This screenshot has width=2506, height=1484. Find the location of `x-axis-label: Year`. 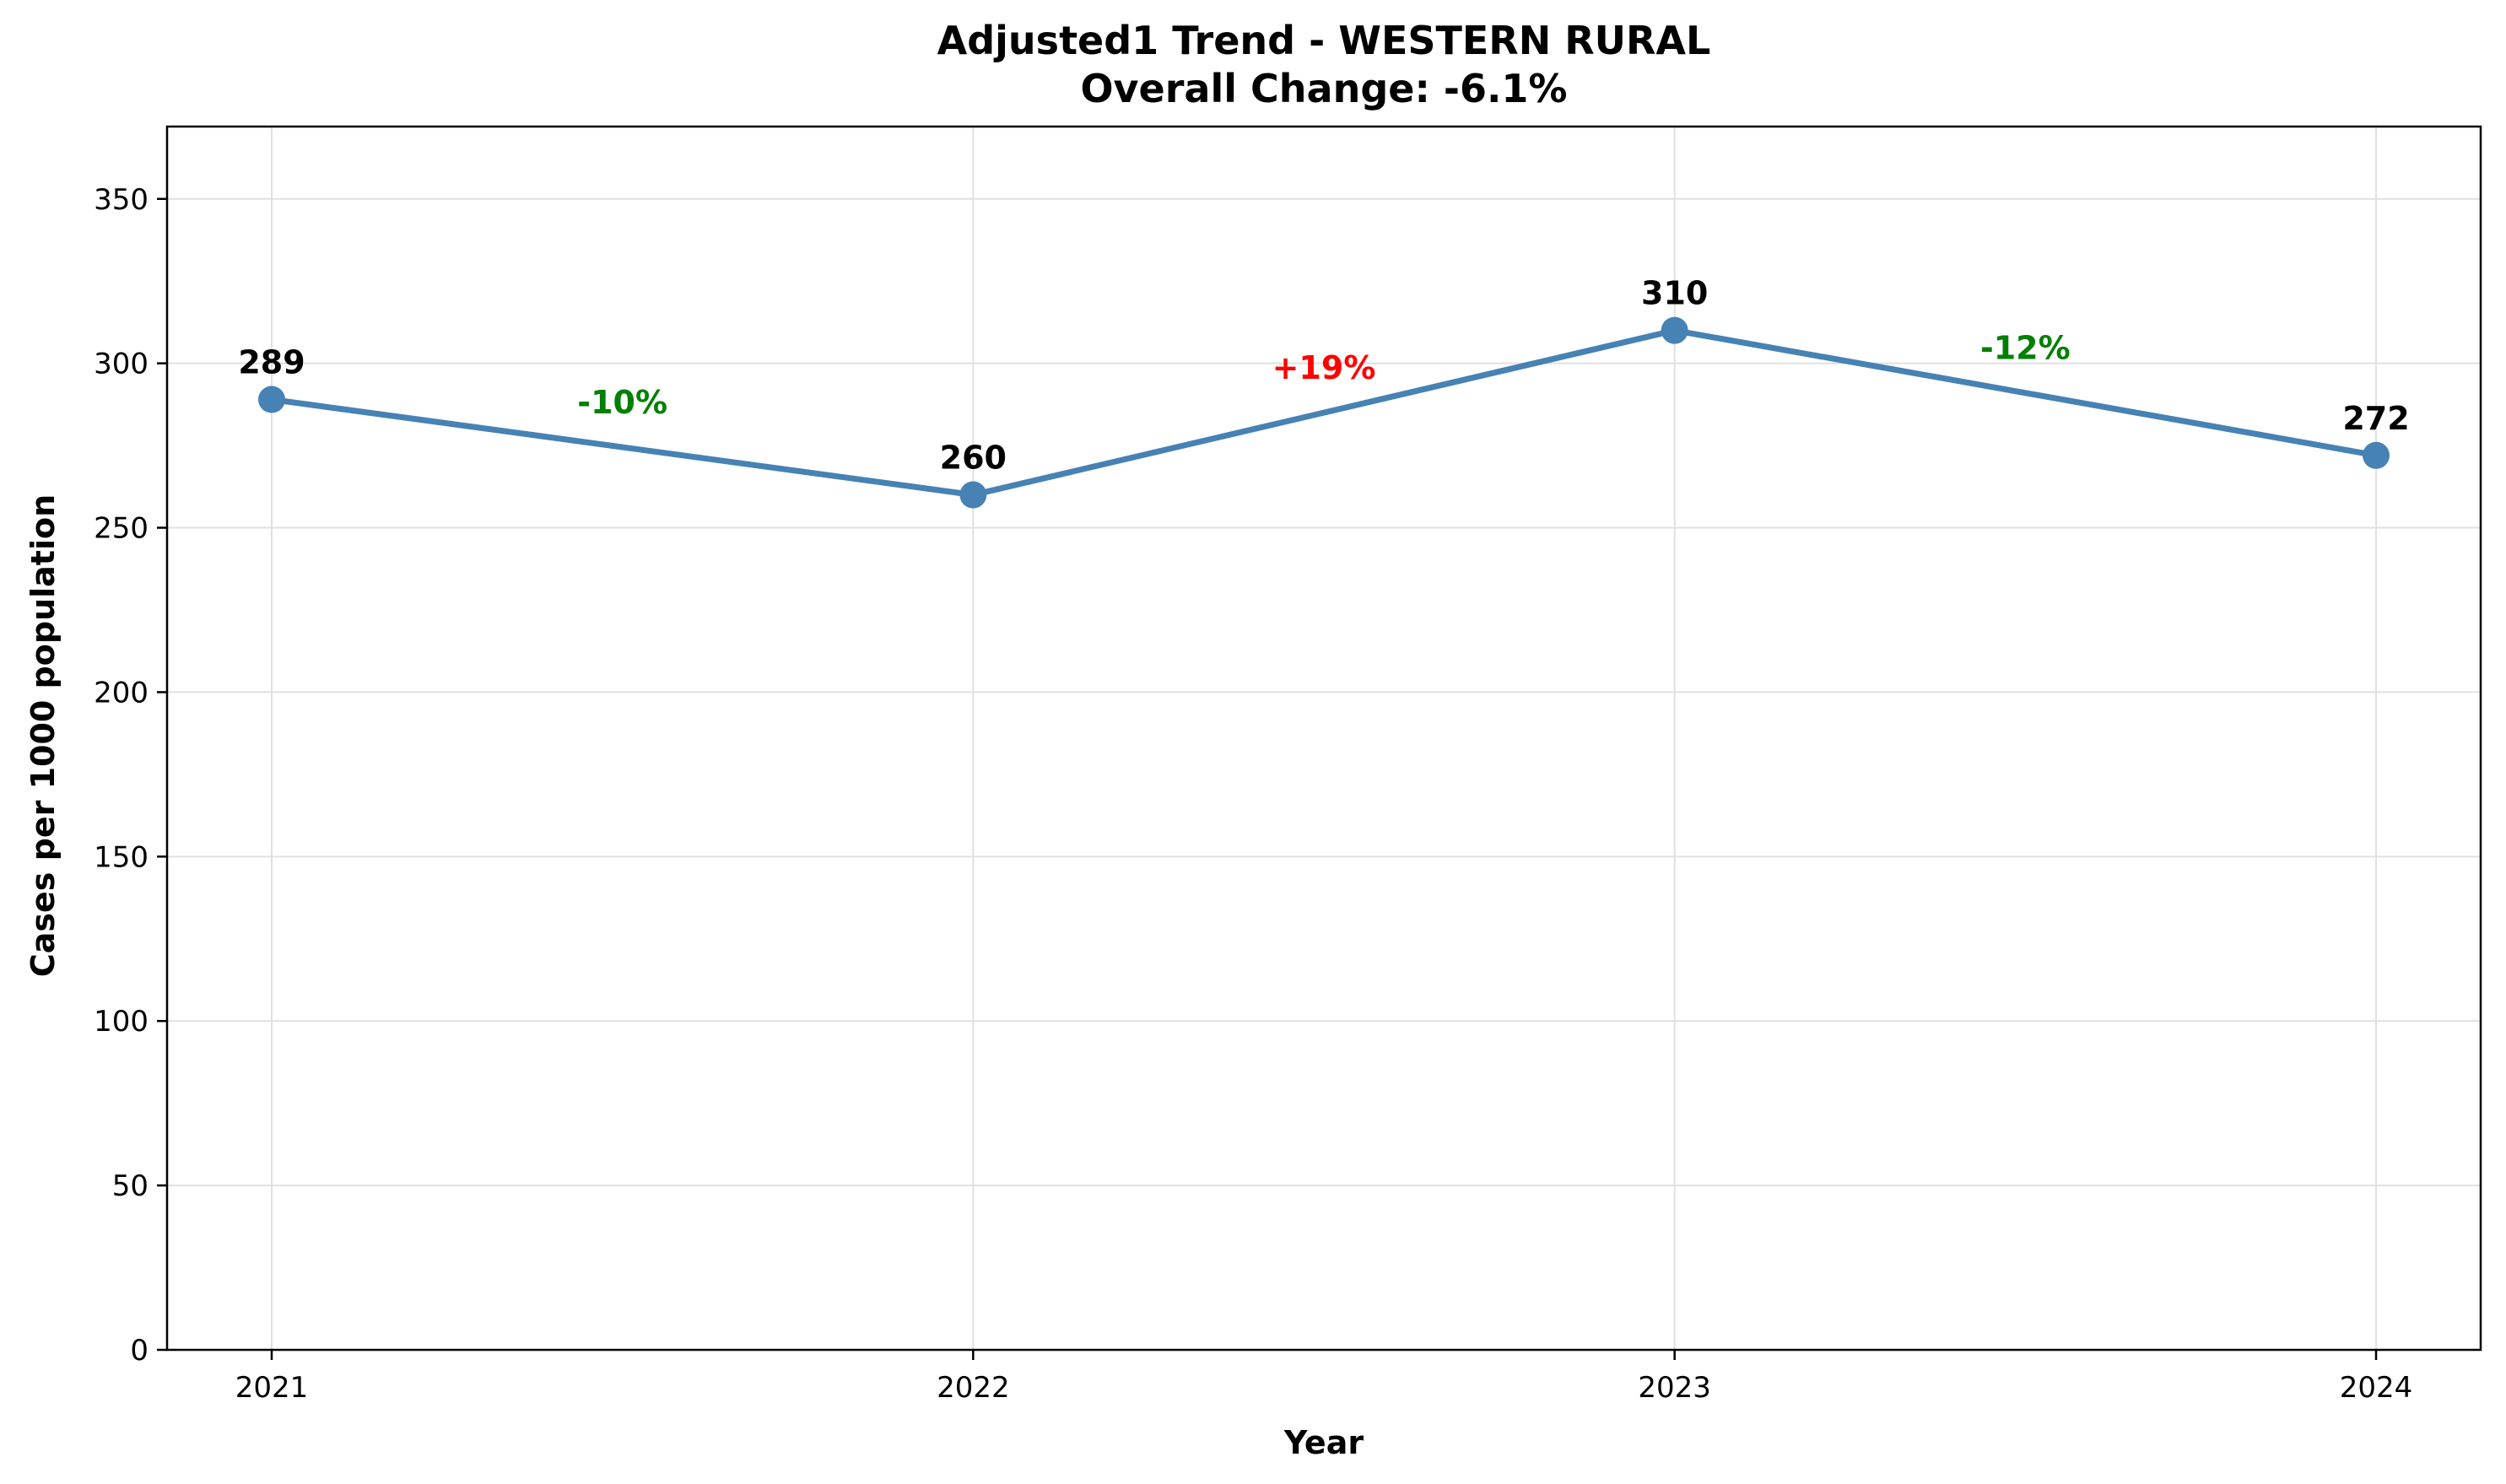

x-axis-label: Year is located at coordinates (1323, 1442).